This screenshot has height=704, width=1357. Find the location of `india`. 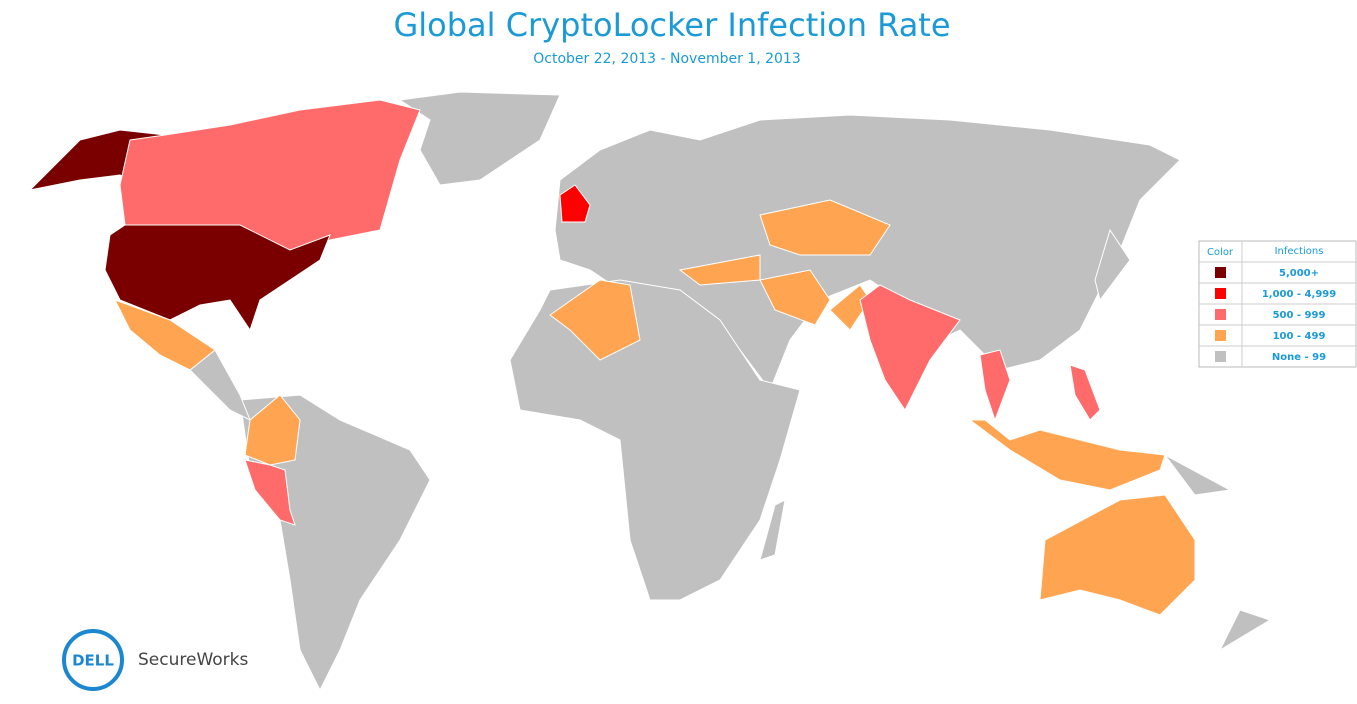

india is located at coordinates (910, 347).